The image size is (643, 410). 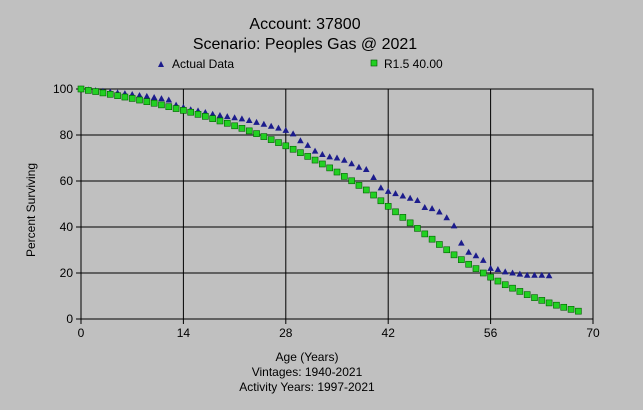 I want to click on y-tick-label-60: 60, so click(x=67, y=181).